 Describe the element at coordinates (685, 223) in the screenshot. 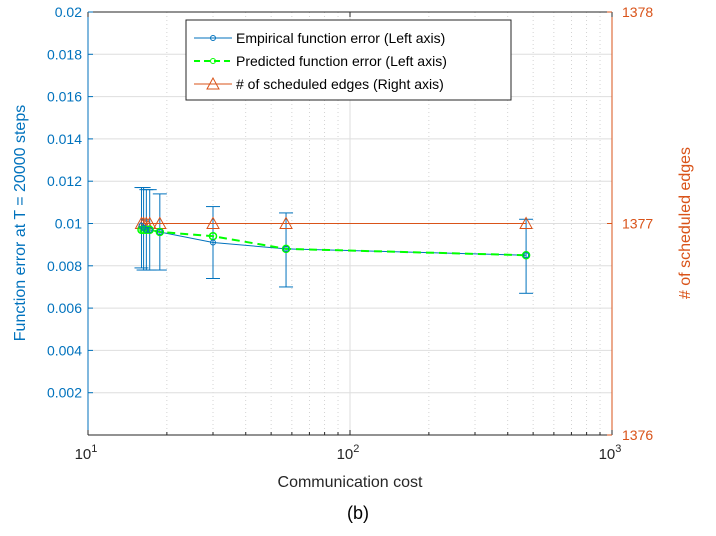

I see `right-y-axis-label: # of scheduled edges` at that location.